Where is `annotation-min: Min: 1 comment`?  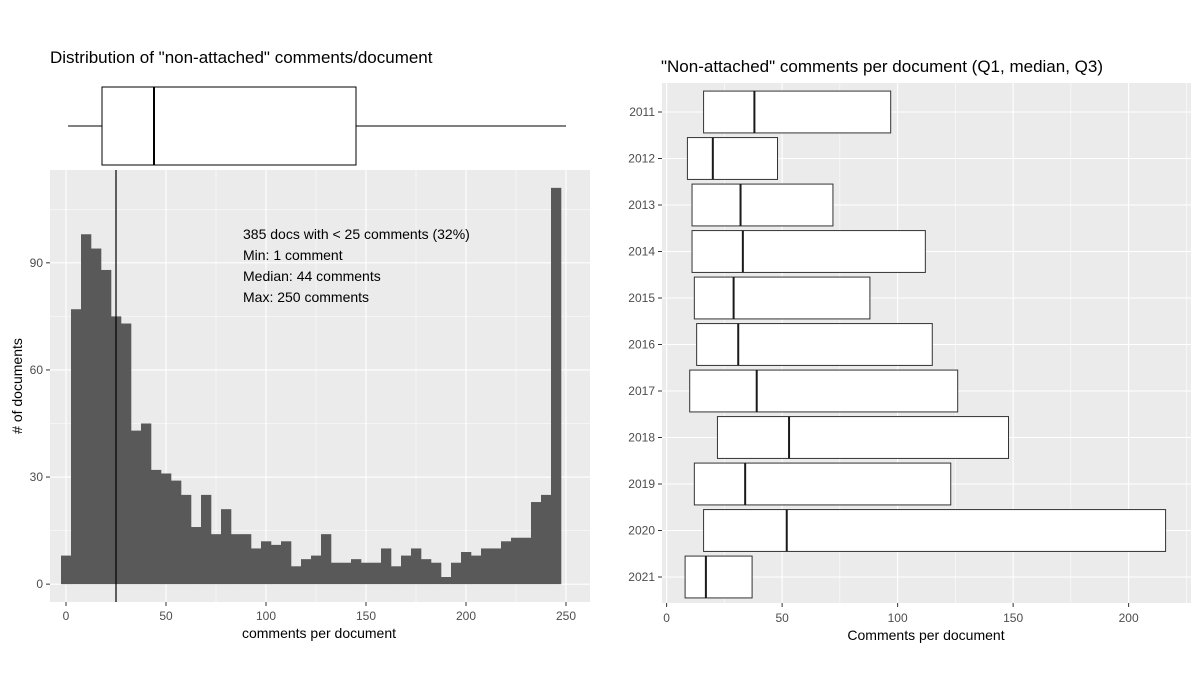 annotation-min: Min: 1 comment is located at coordinates (293, 255).